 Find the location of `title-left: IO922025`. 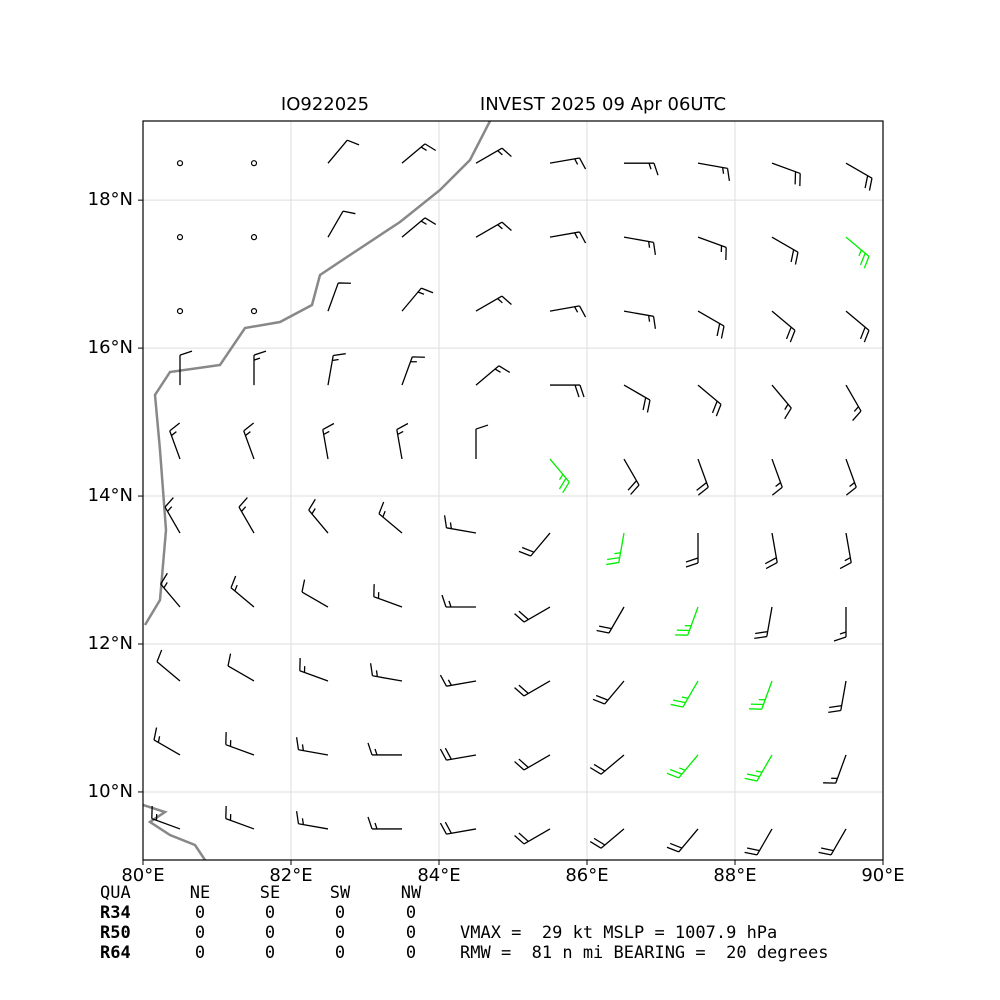

title-left: IO922025 is located at coordinates (325, 104).